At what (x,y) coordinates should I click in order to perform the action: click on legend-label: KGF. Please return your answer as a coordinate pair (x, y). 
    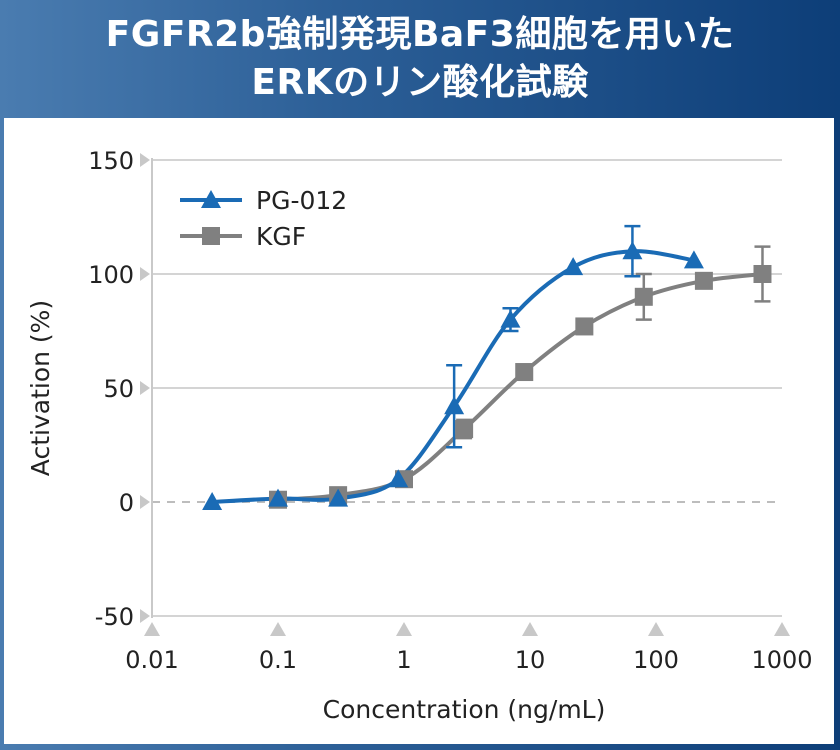
    Looking at the image, I should click on (281, 236).